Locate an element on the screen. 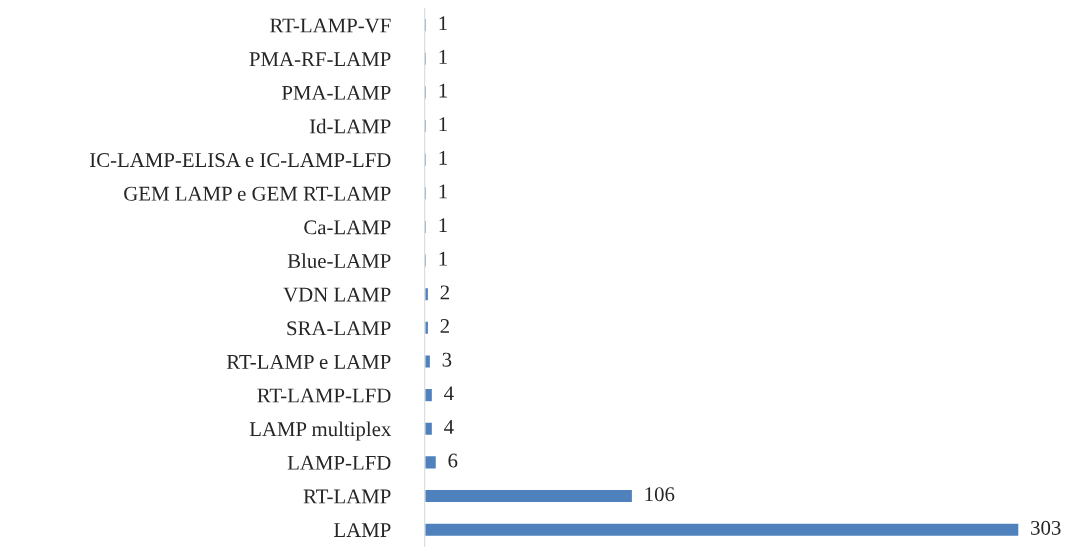 The height and width of the screenshot is (552, 1067). y-tick-label: VDN LAMP is located at coordinates (337, 294).